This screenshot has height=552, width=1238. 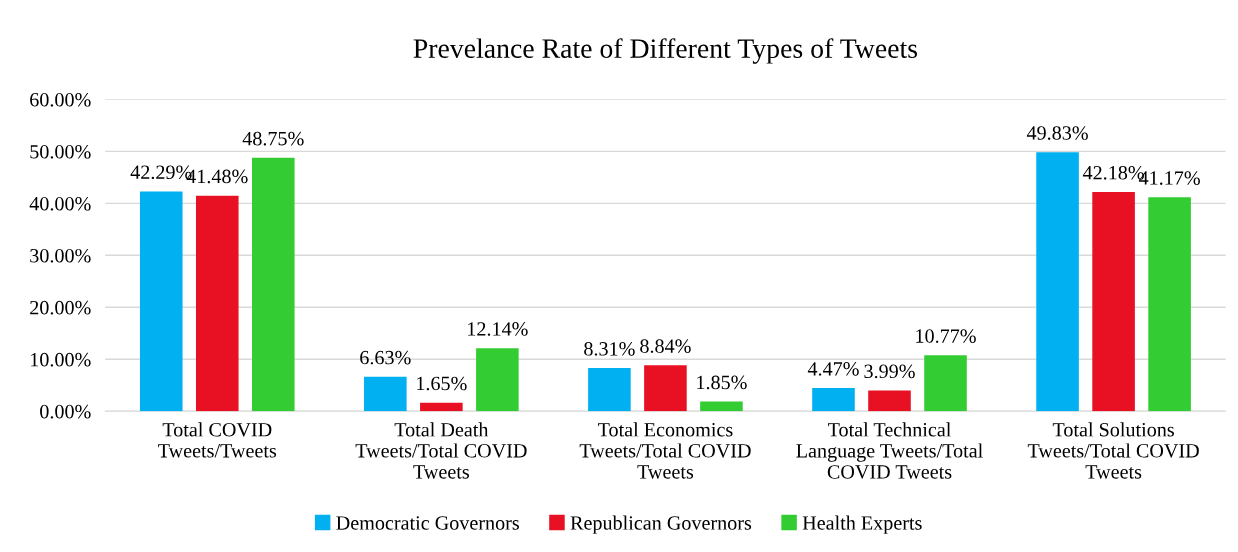 I want to click on x-tick-label: Total Death Tweets/Total COVID Tweets, so click(x=441, y=450).